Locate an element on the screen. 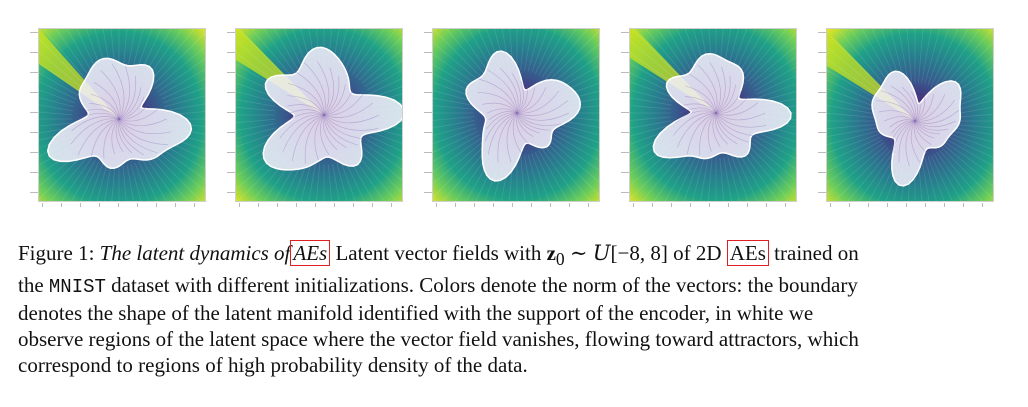 This screenshot has width=1028, height=407. vector-field-plot is located at coordinates (319, 115).